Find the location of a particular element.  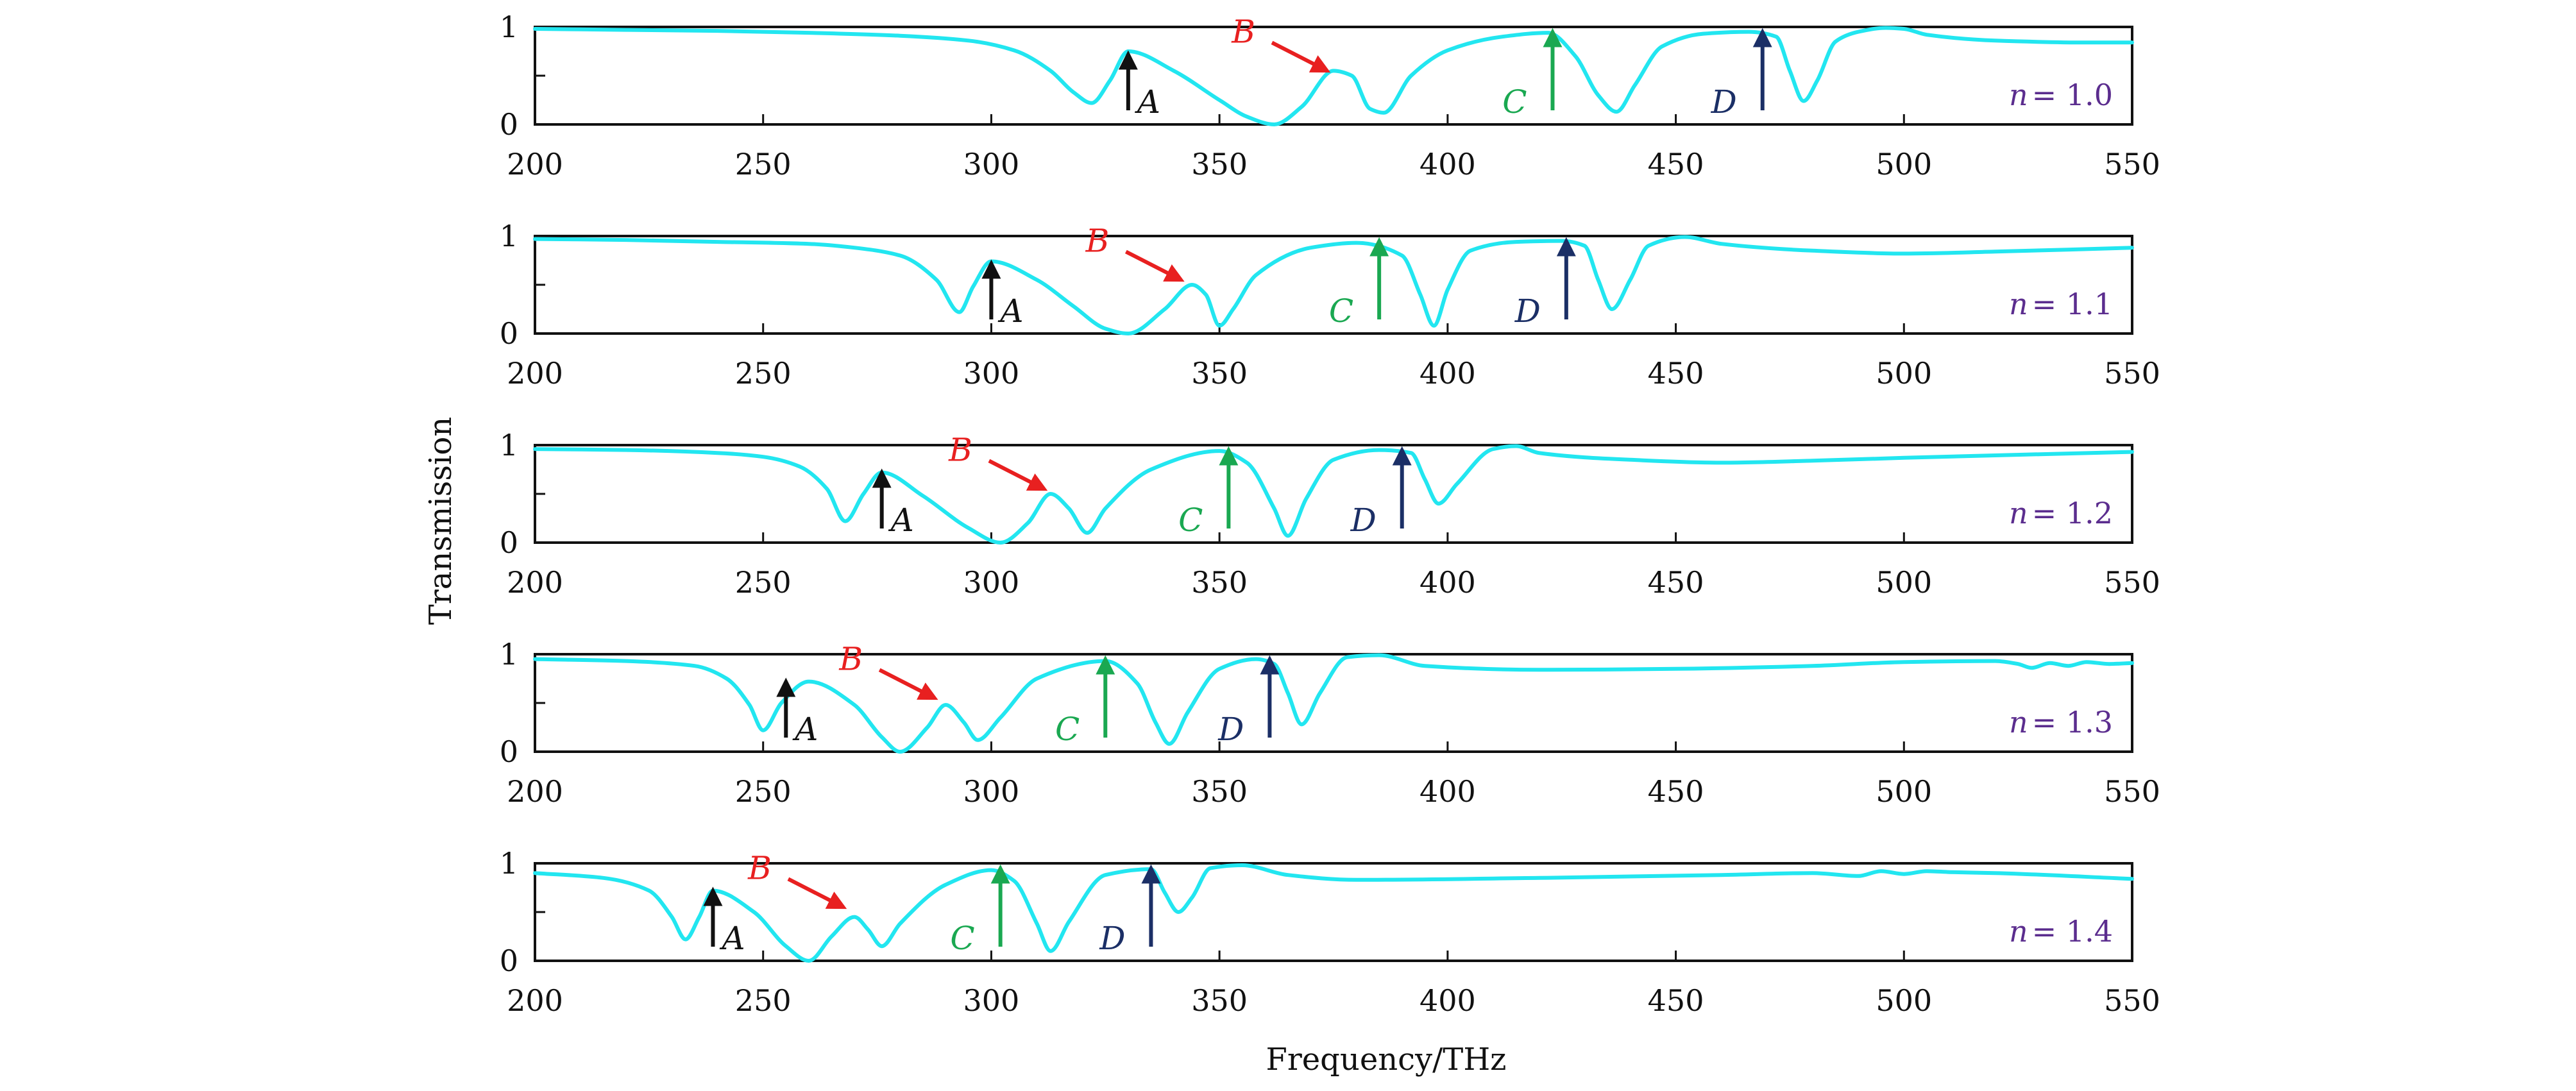

panel-index-value: = 1.3 is located at coordinates (2072, 722).